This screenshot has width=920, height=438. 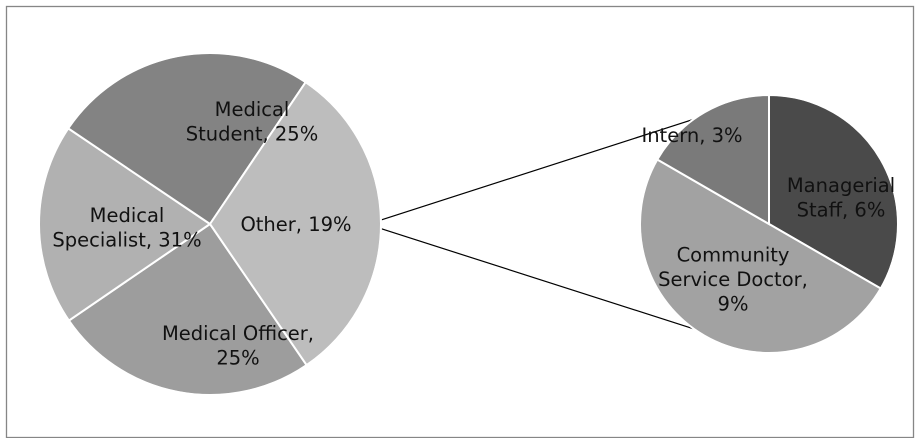 I want to click on secondary-label-line: Service Doctor,, so click(x=733, y=279).